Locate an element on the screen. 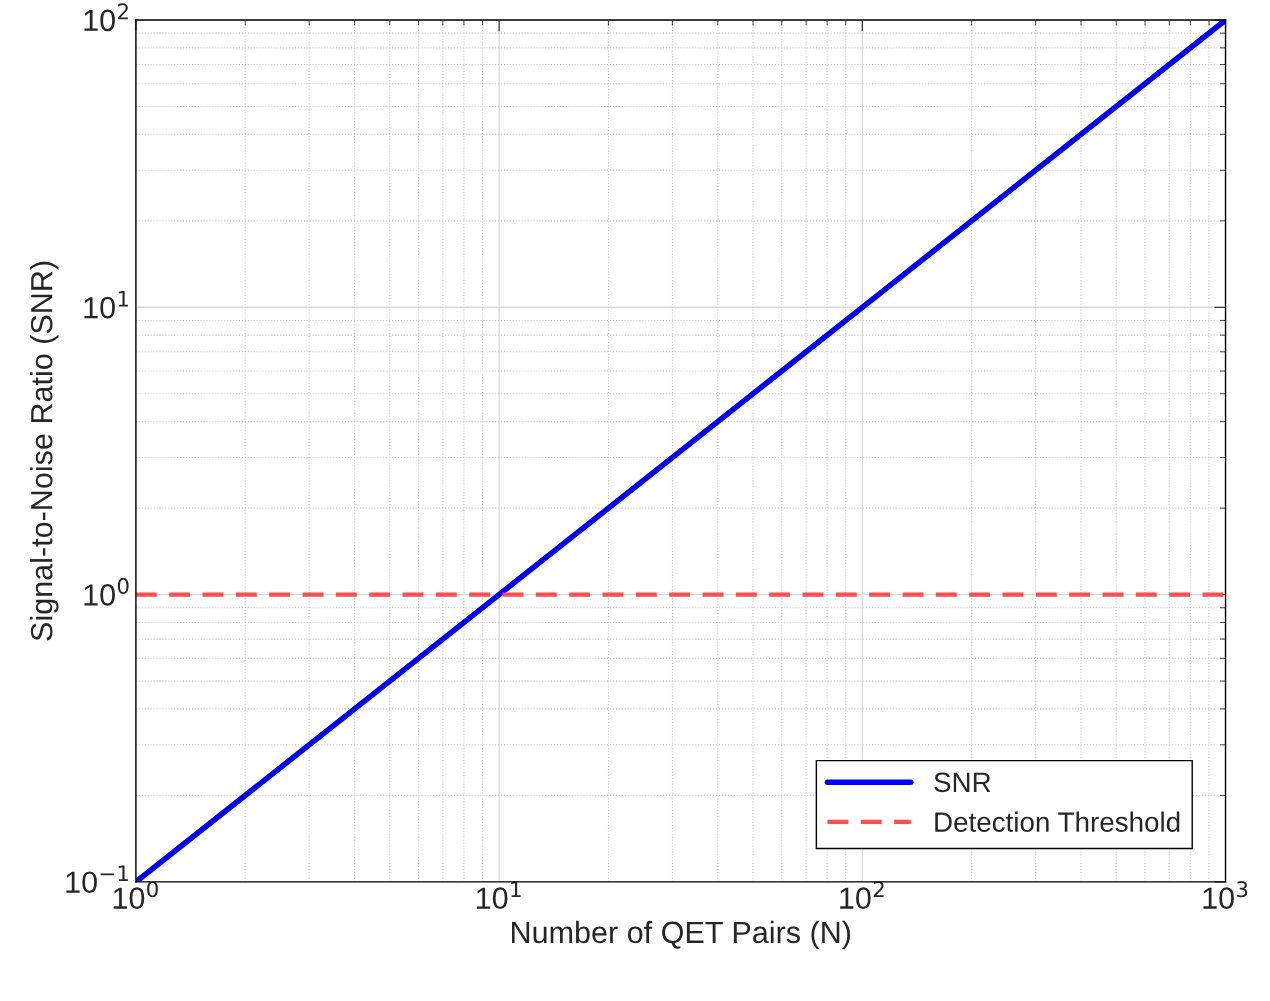  legend-label: Detection Threshold is located at coordinates (1057, 821).